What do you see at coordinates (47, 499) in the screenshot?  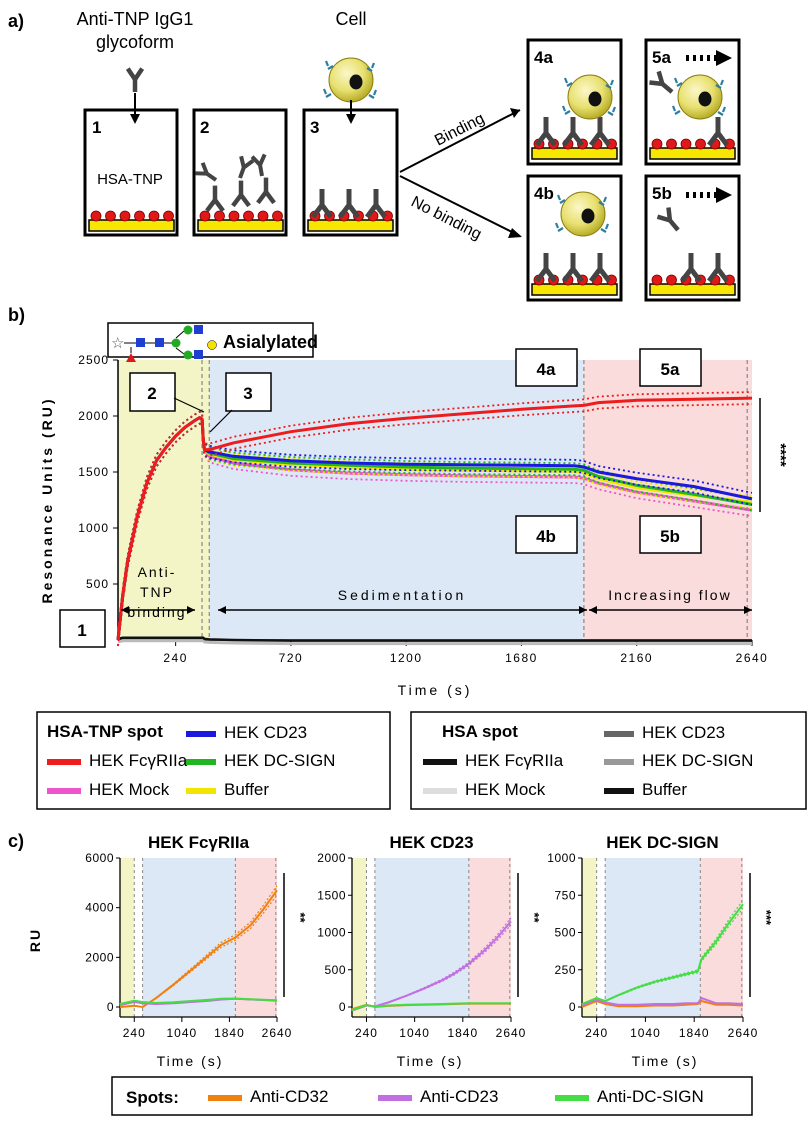 I see `y-axis-label: Resonance Units (RU)` at bounding box center [47, 499].